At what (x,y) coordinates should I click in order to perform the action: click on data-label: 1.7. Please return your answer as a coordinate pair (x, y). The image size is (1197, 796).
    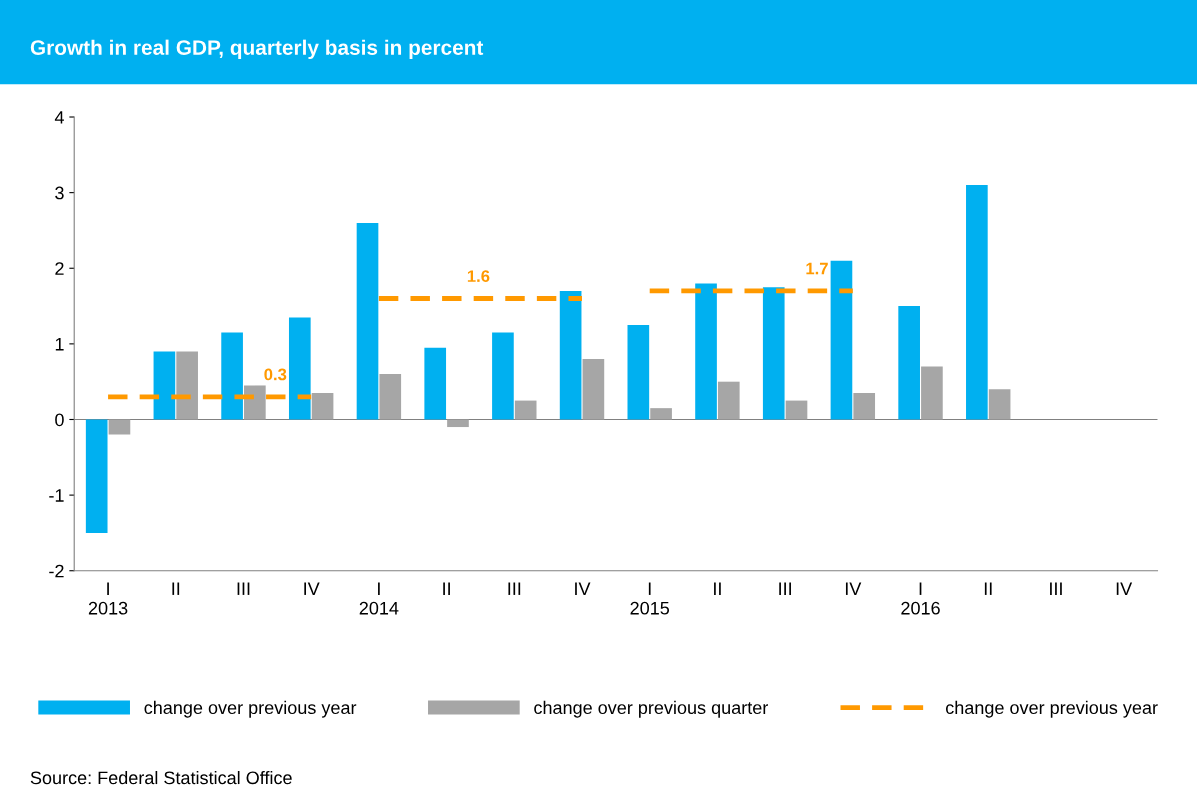
    Looking at the image, I should click on (817, 268).